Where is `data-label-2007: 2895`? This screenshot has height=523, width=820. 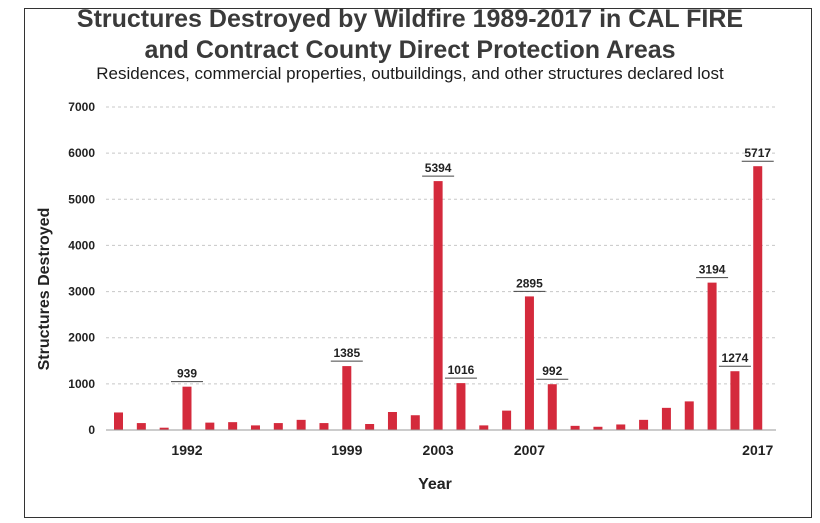
data-label-2007: 2895 is located at coordinates (529, 283).